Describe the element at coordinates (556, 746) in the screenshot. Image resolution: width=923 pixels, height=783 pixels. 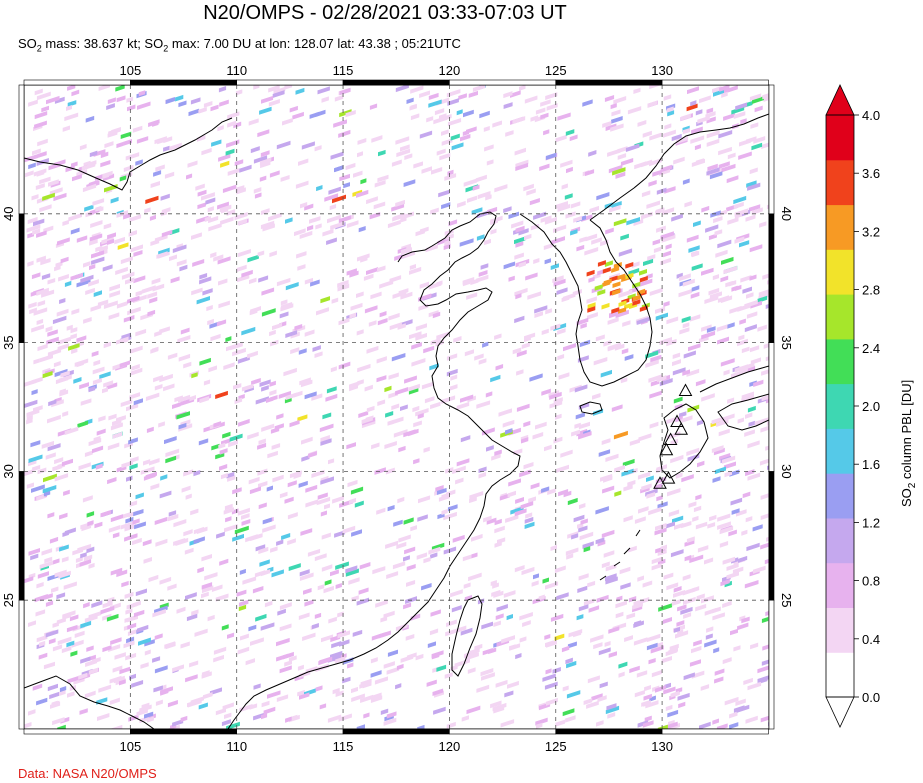
I see `x-tick-label-bottom: 125` at that location.